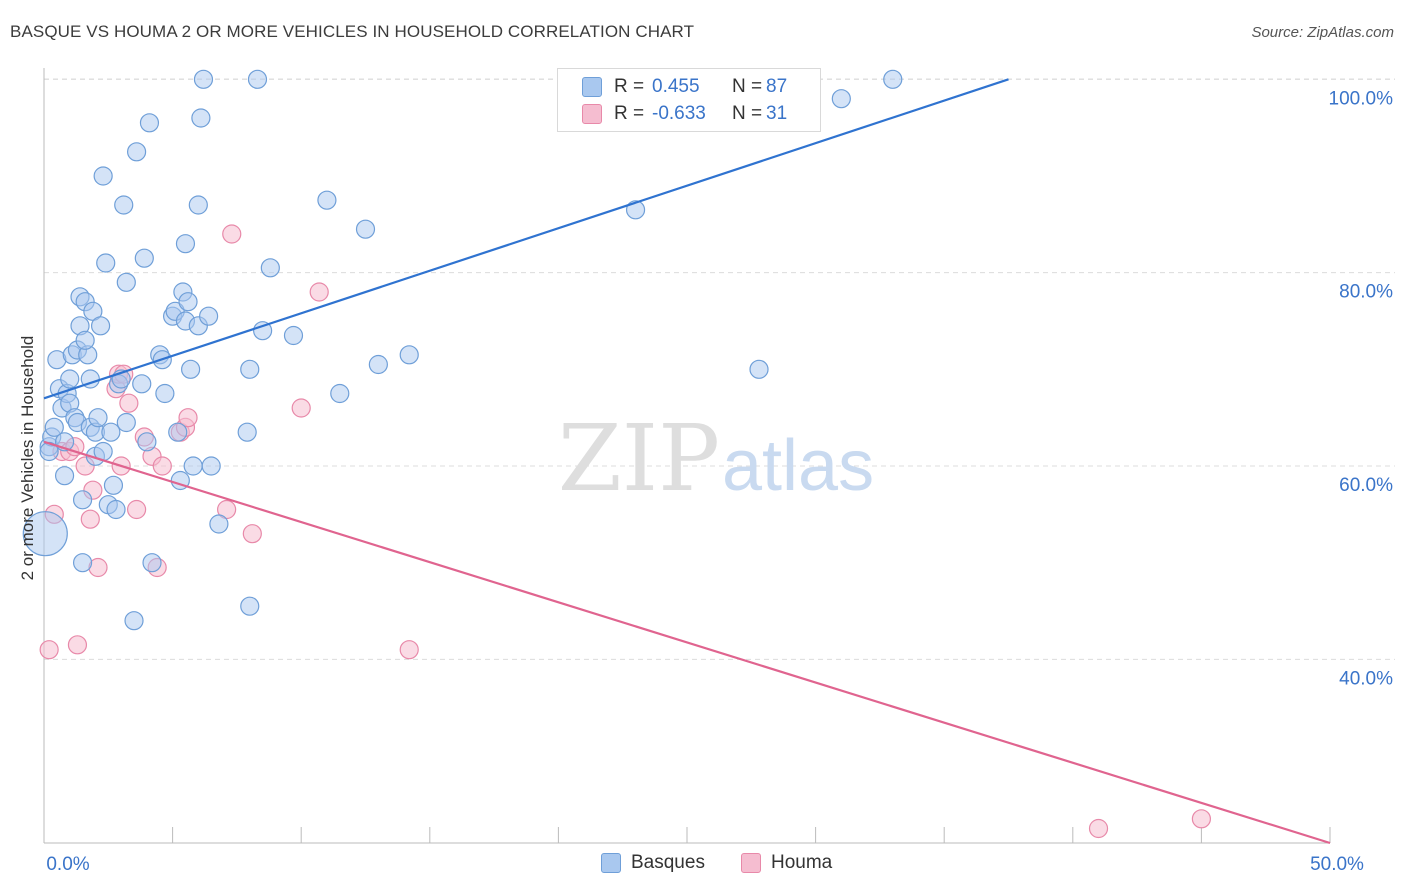 The image size is (1406, 892). Describe the element at coordinates (802, 862) in the screenshot. I see `legend-label-houma: Houma` at that location.